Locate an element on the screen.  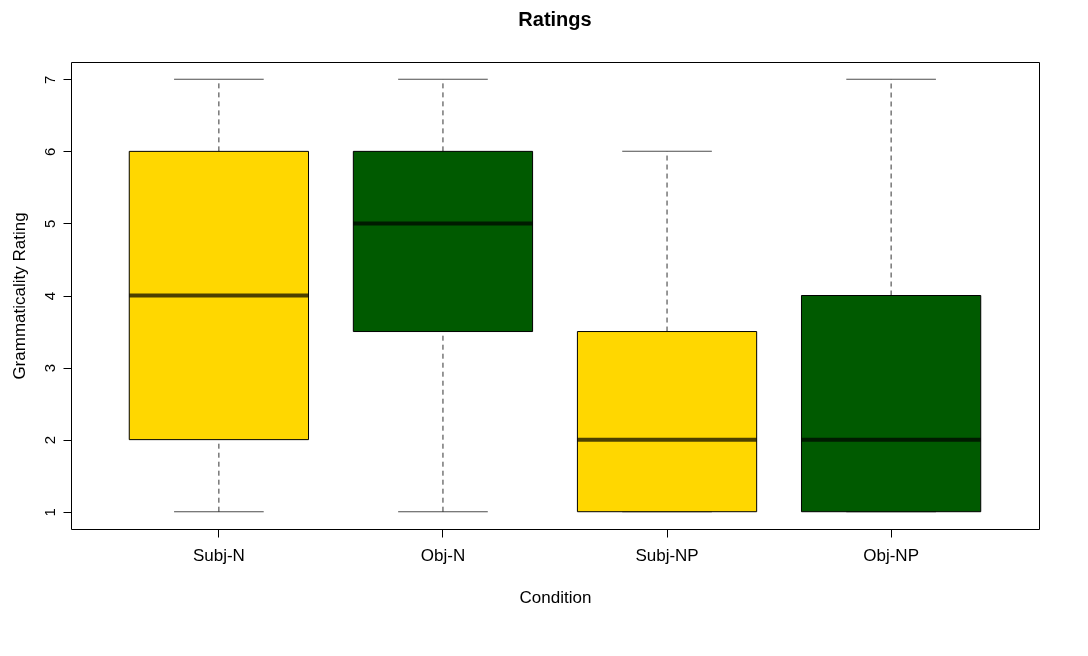
y-tick-label: 5 is located at coordinates (49, 224).